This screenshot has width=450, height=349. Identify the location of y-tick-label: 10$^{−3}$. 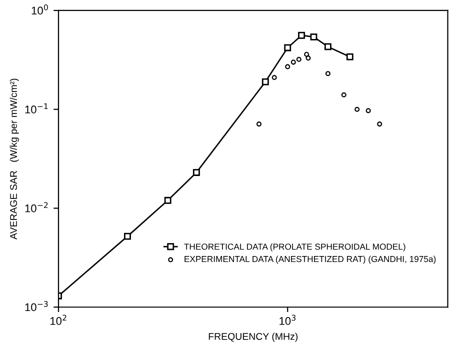
(36, 306).